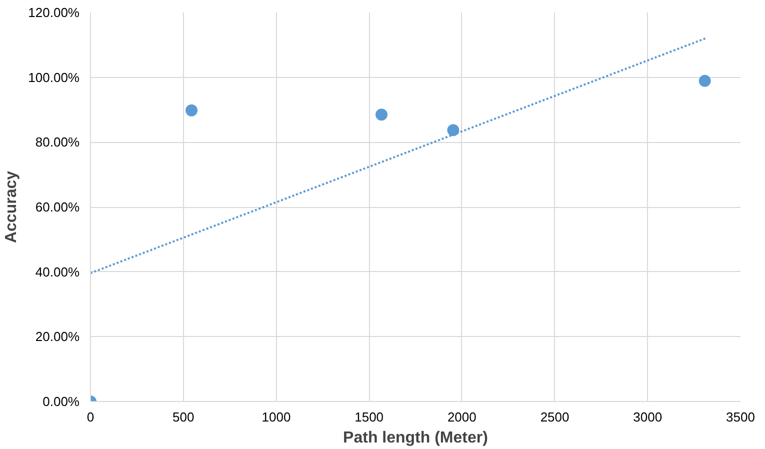 The width and height of the screenshot is (765, 449). What do you see at coordinates (57, 207) in the screenshot?
I see `y-tick-label: 60.00%` at bounding box center [57, 207].